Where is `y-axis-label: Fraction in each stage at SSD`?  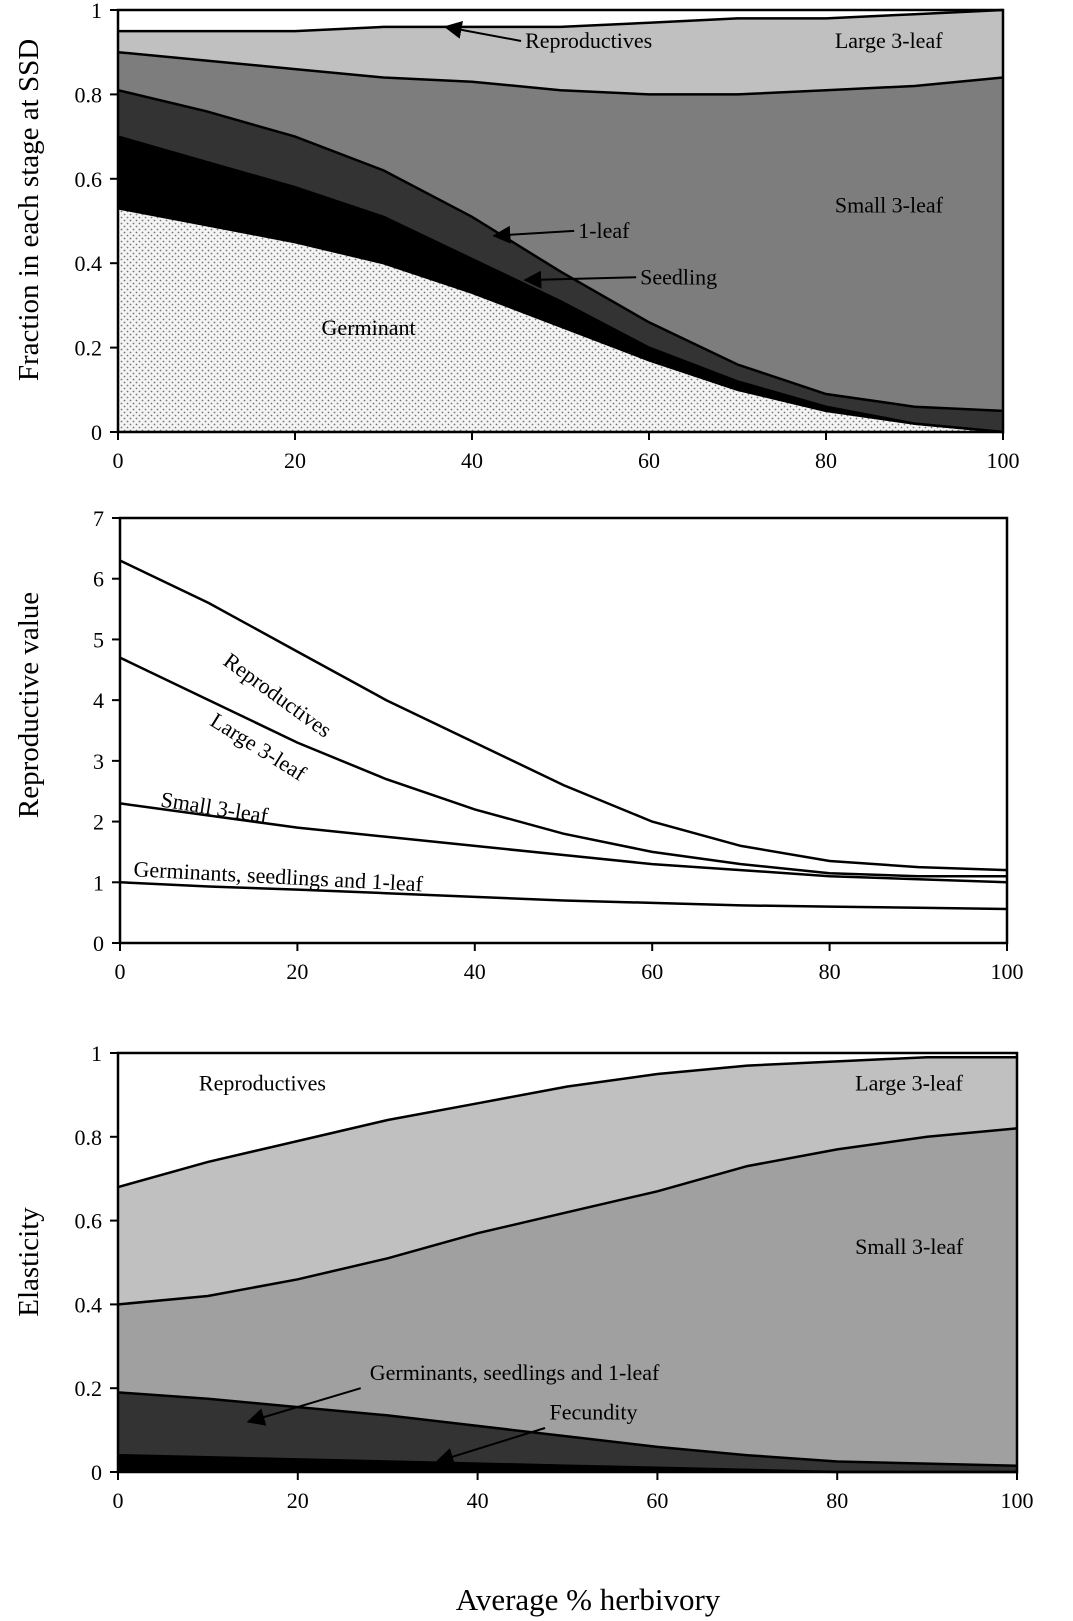 y-axis-label: Fraction in each stage at SSD is located at coordinates (29, 210).